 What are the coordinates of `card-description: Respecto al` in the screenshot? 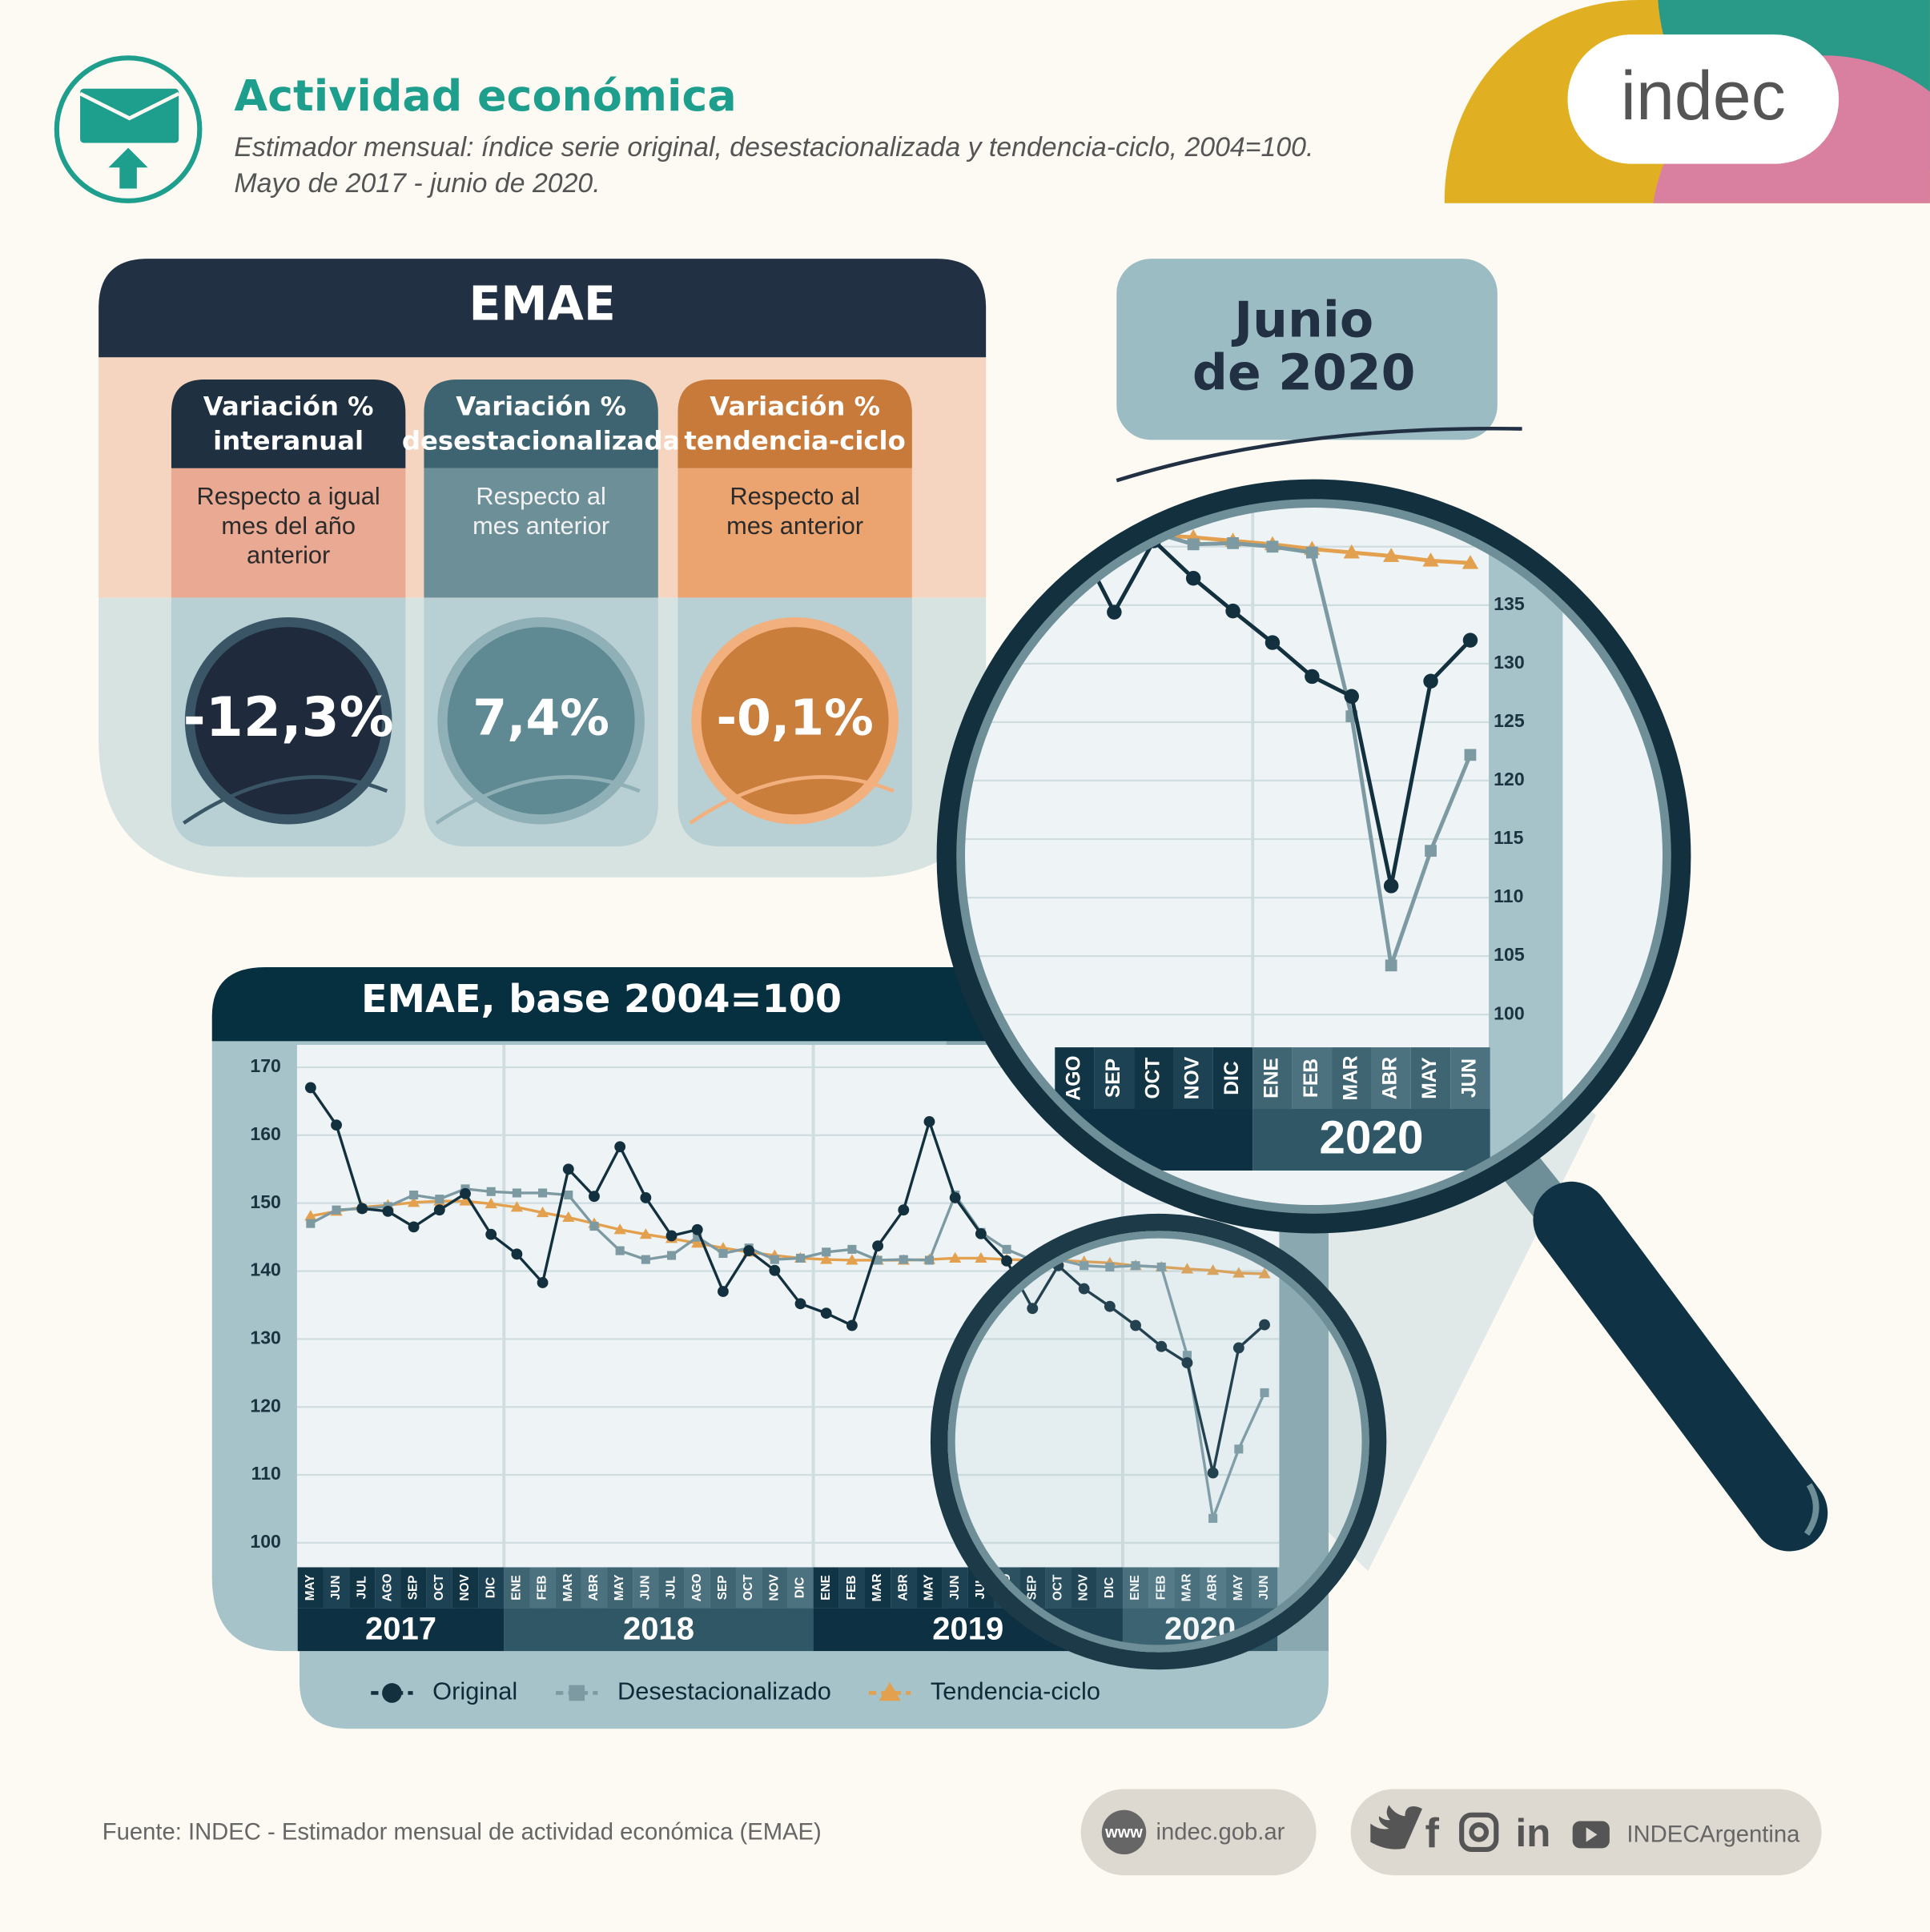 It's located at (795, 496).